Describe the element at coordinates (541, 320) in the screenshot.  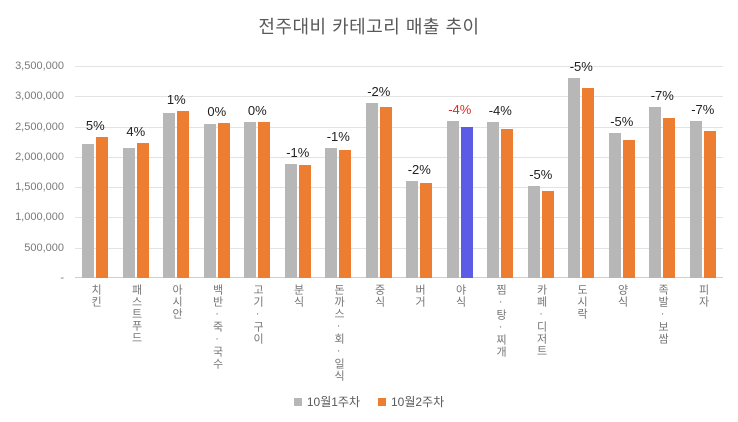
I see `category-label: 카페·디저트` at that location.